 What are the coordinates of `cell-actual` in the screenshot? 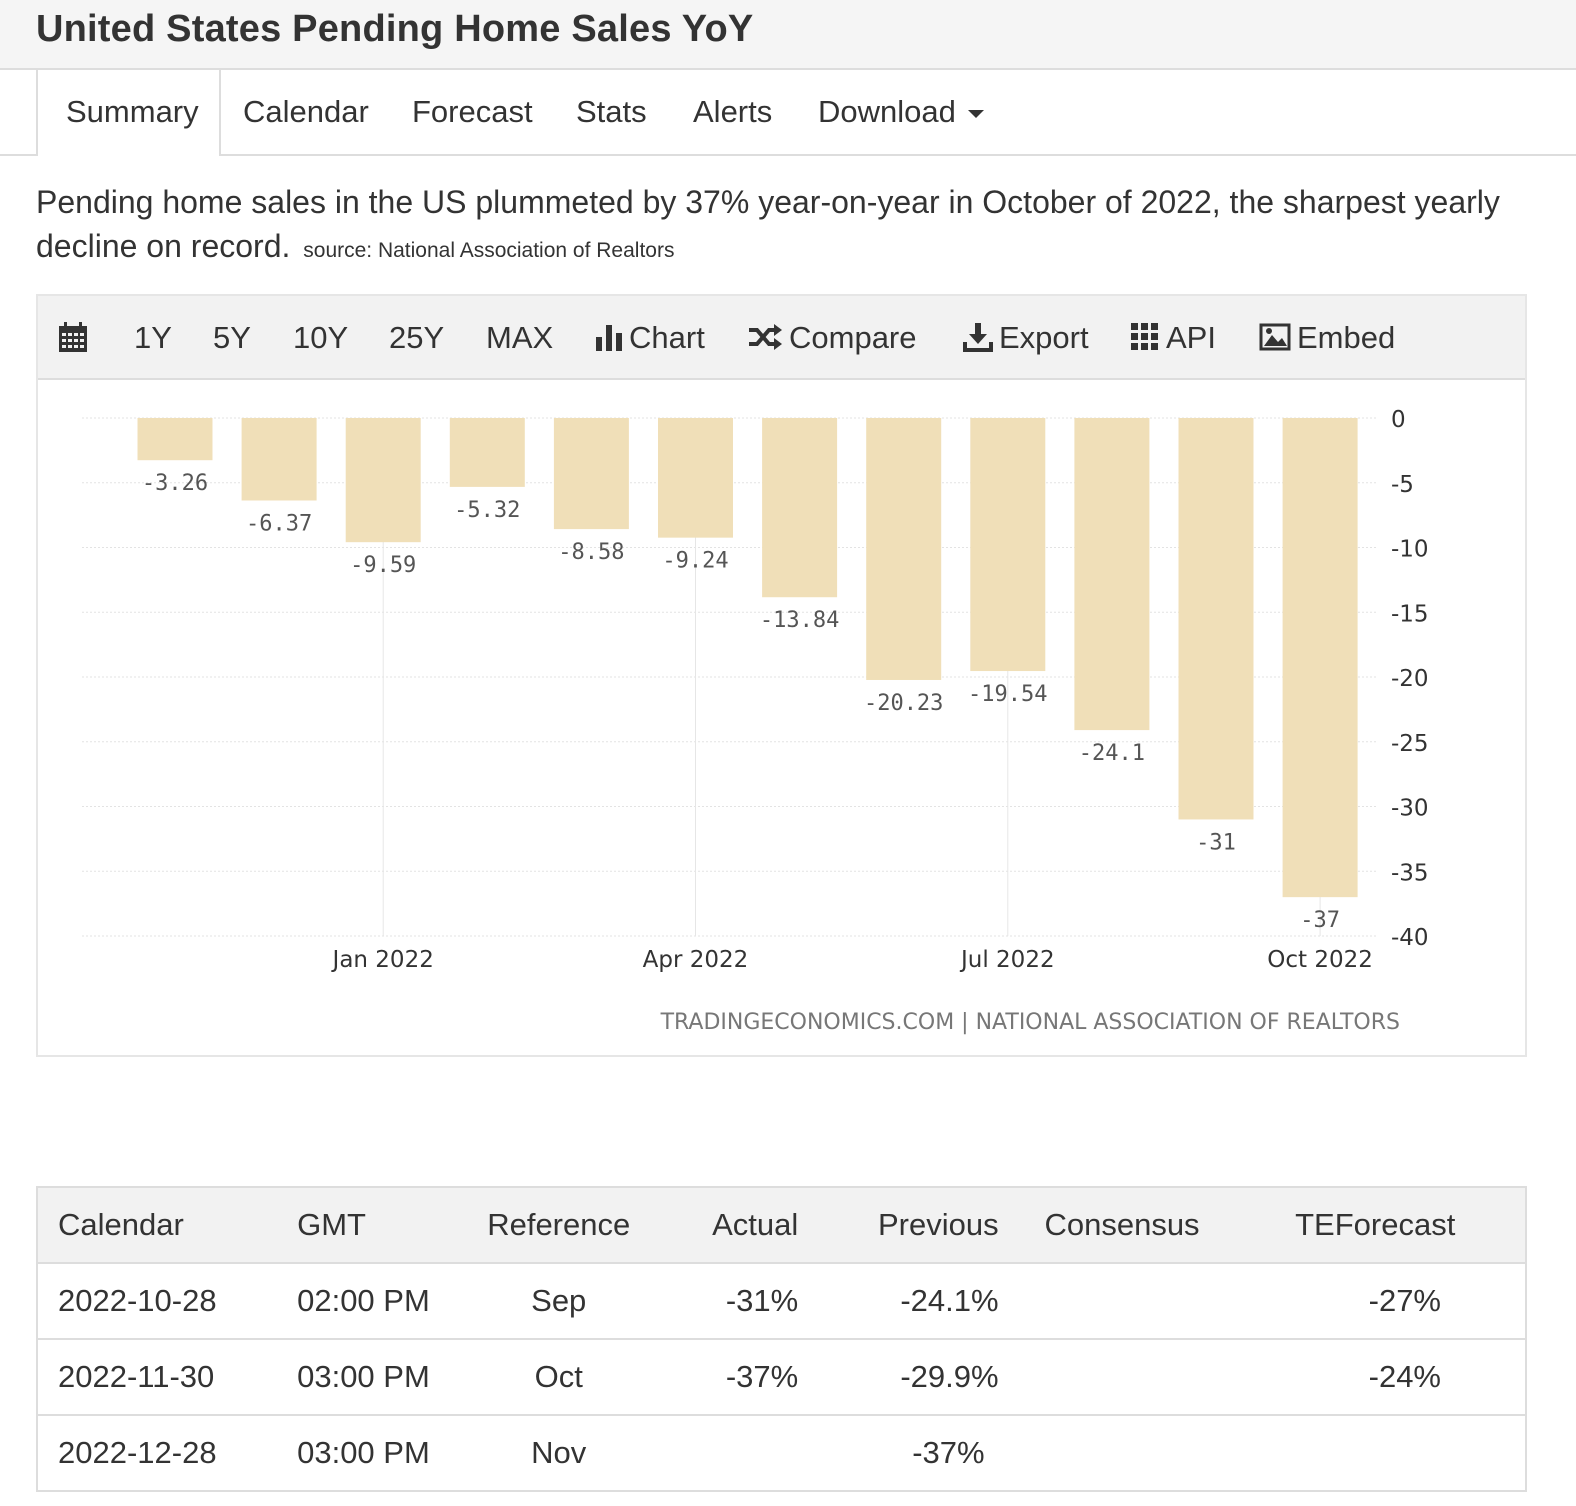 It's located at (734, 1453).